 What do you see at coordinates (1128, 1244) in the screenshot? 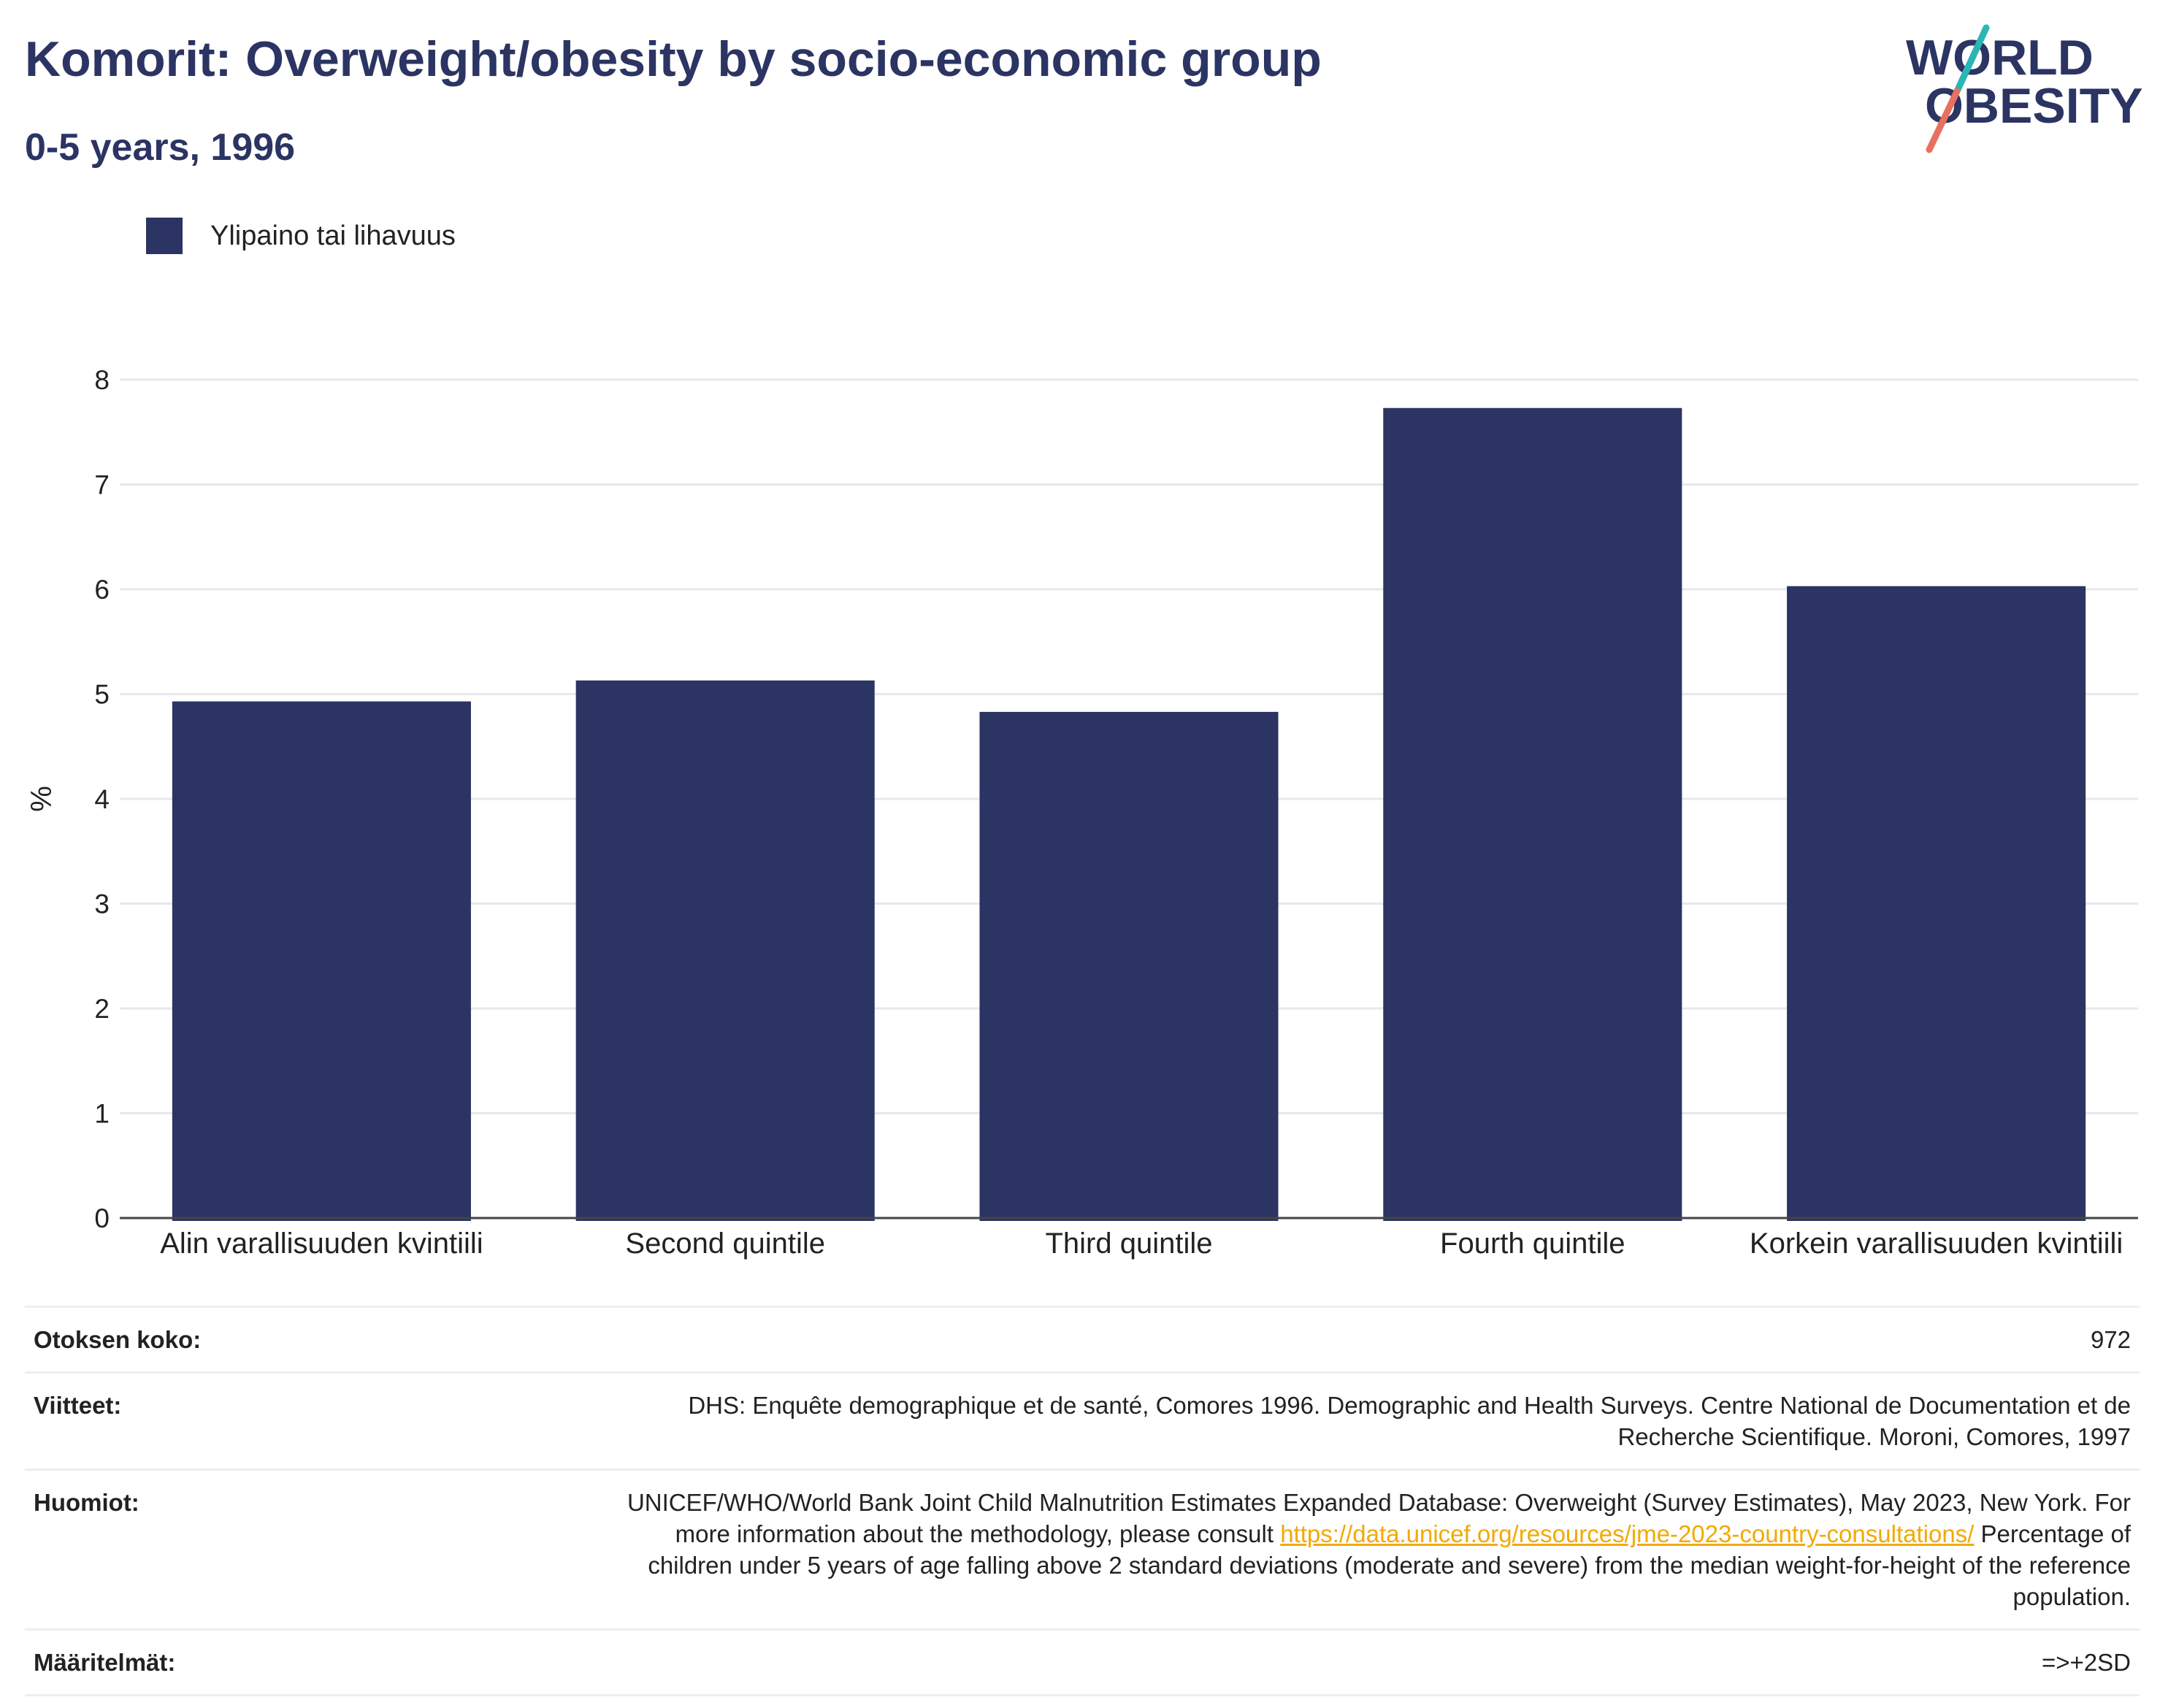
I see `x-tick-label: Third quintile` at bounding box center [1128, 1244].